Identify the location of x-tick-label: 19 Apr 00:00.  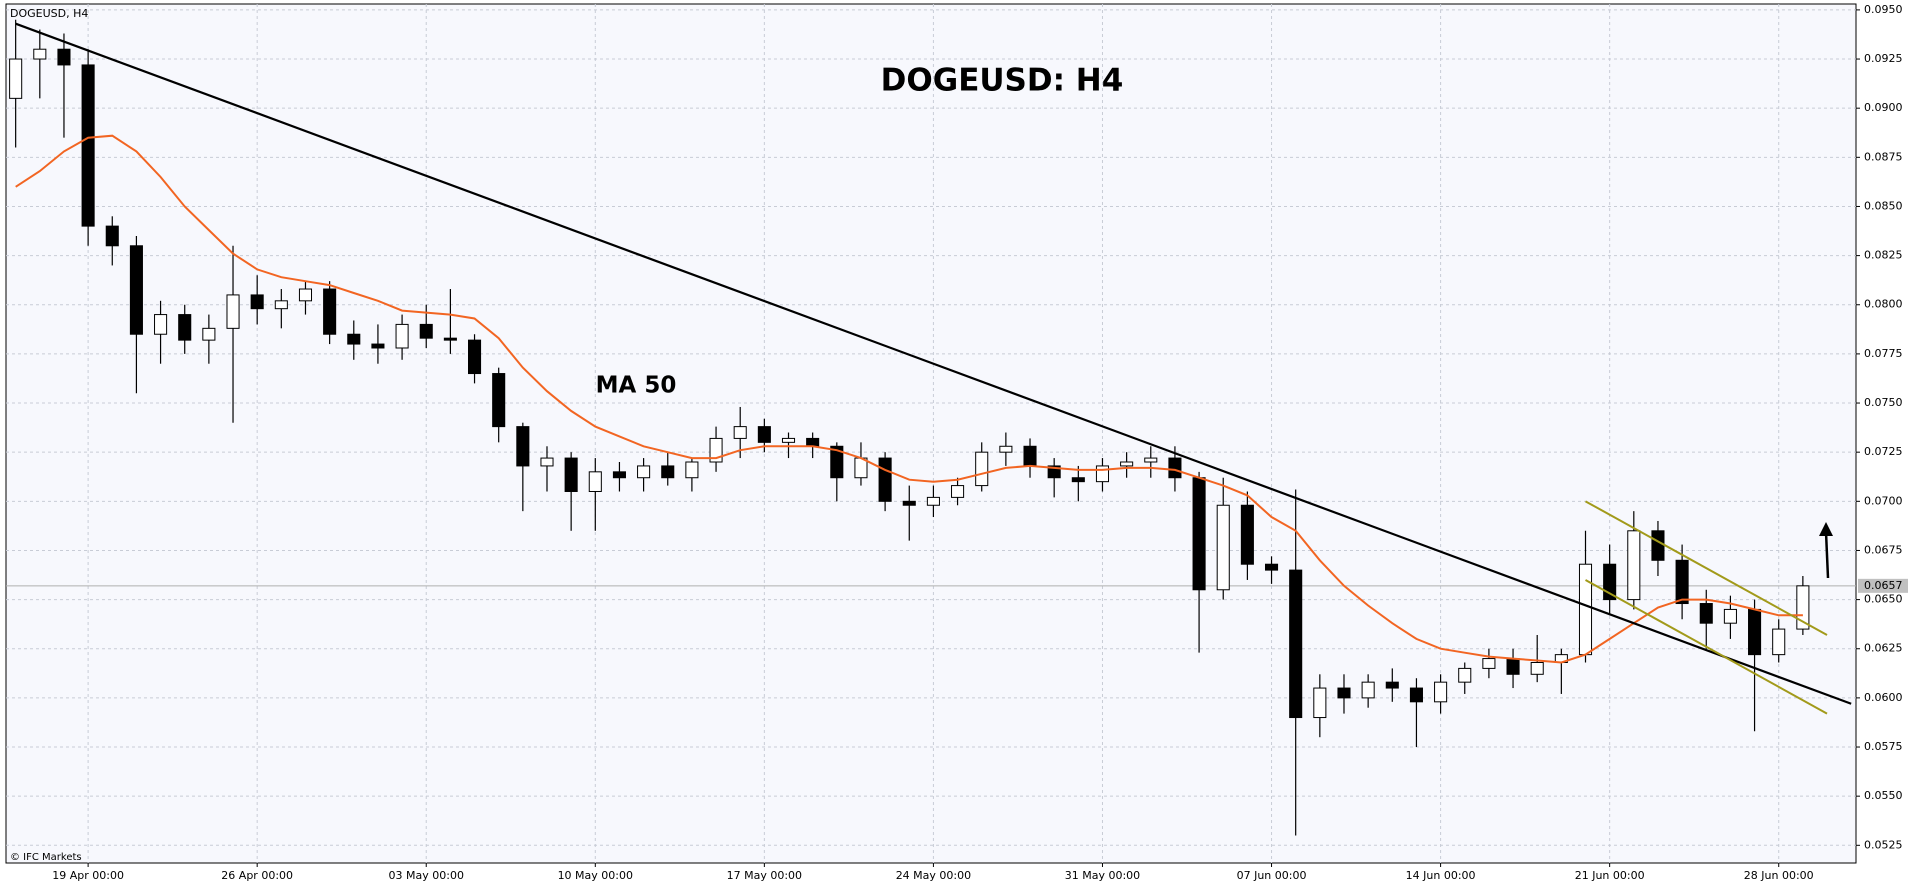
(88, 875).